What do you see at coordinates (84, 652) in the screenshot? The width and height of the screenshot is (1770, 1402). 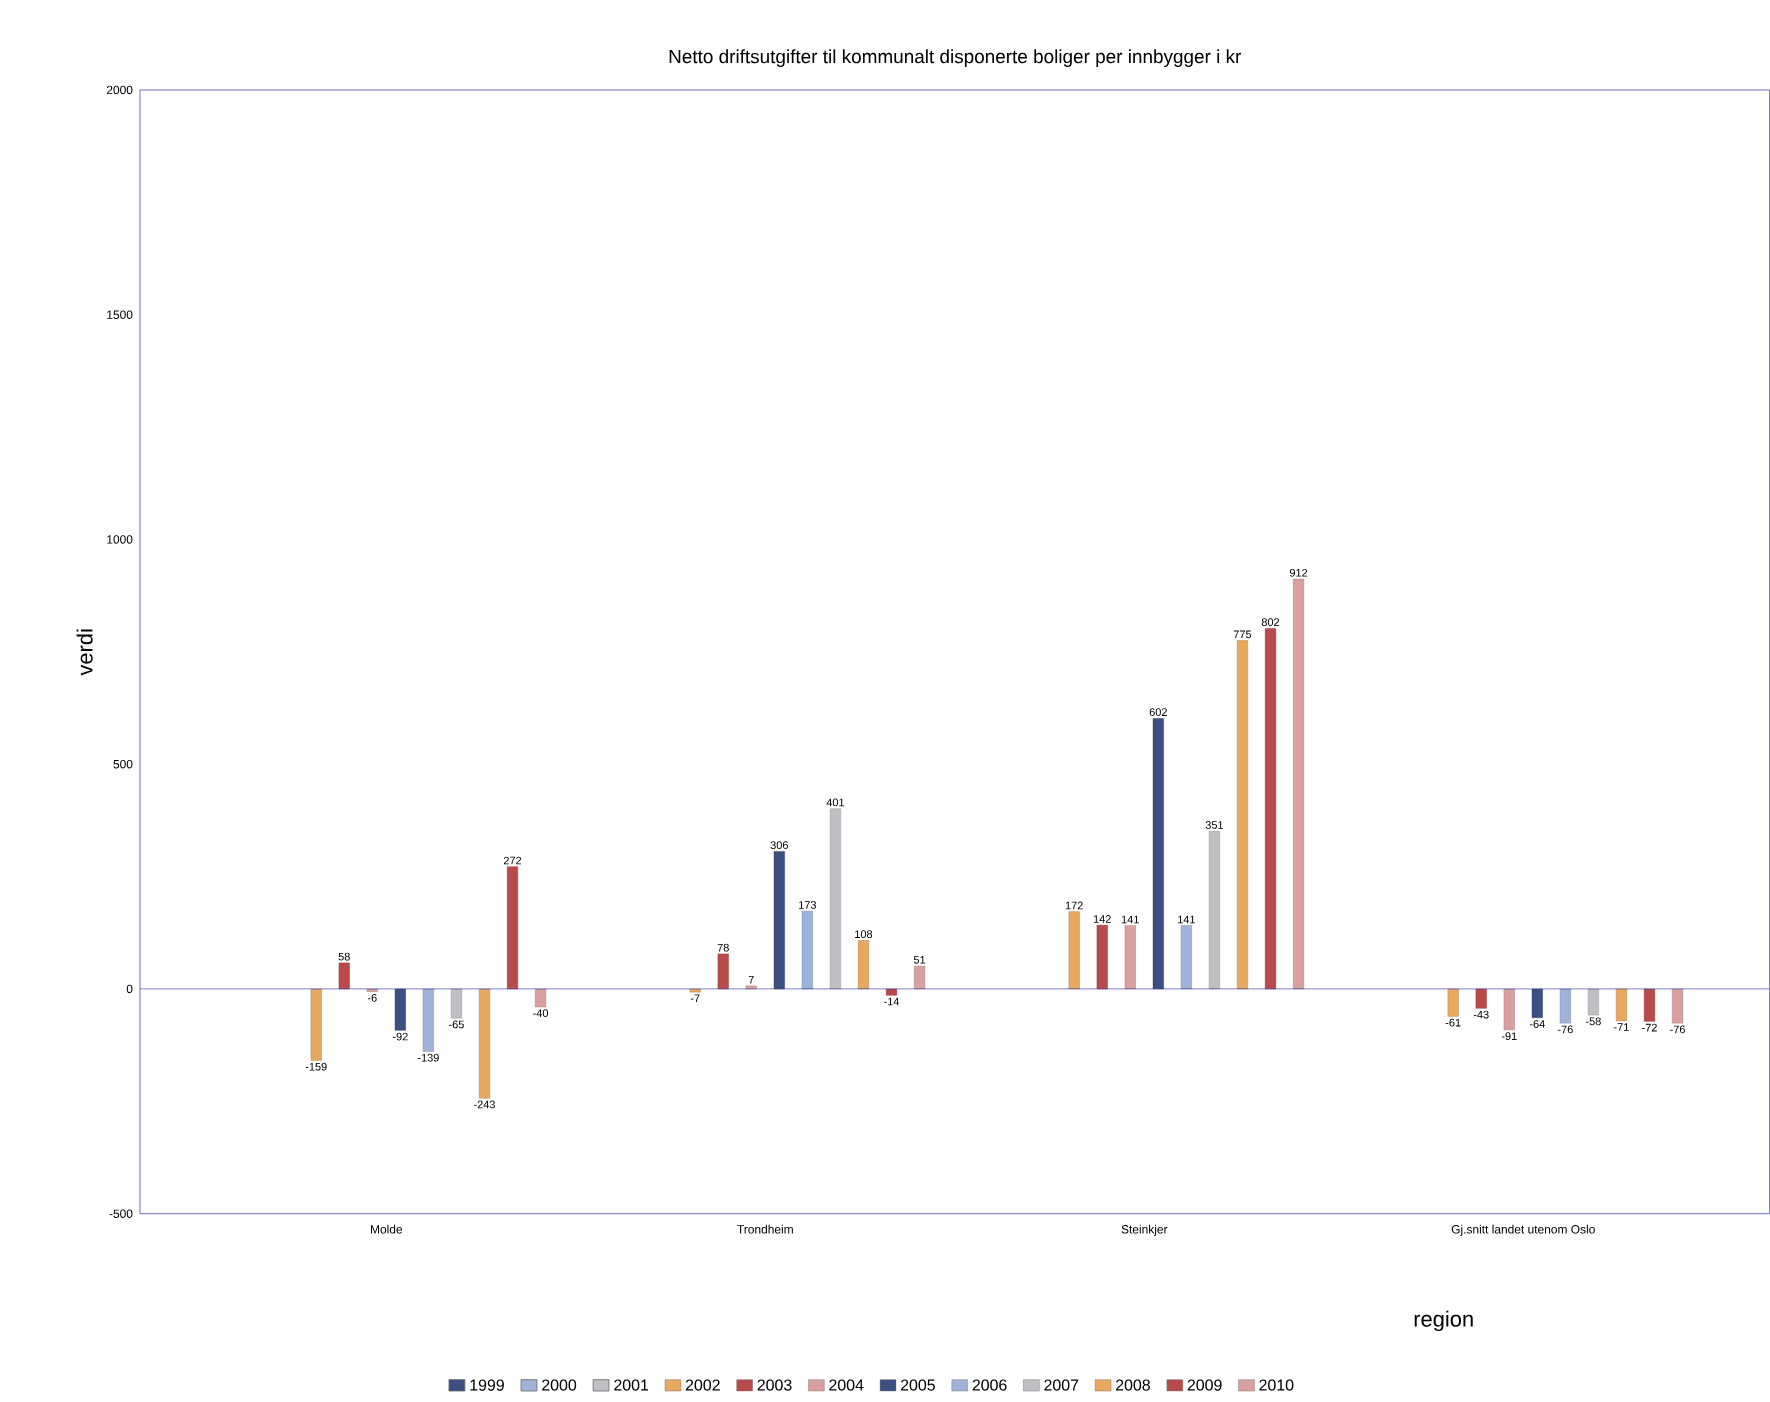 I see `y-axis-title: verdi` at bounding box center [84, 652].